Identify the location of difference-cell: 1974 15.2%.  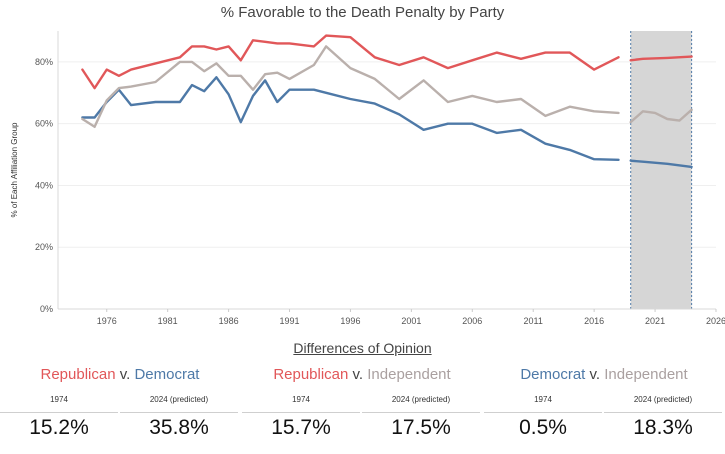
(59, 423).